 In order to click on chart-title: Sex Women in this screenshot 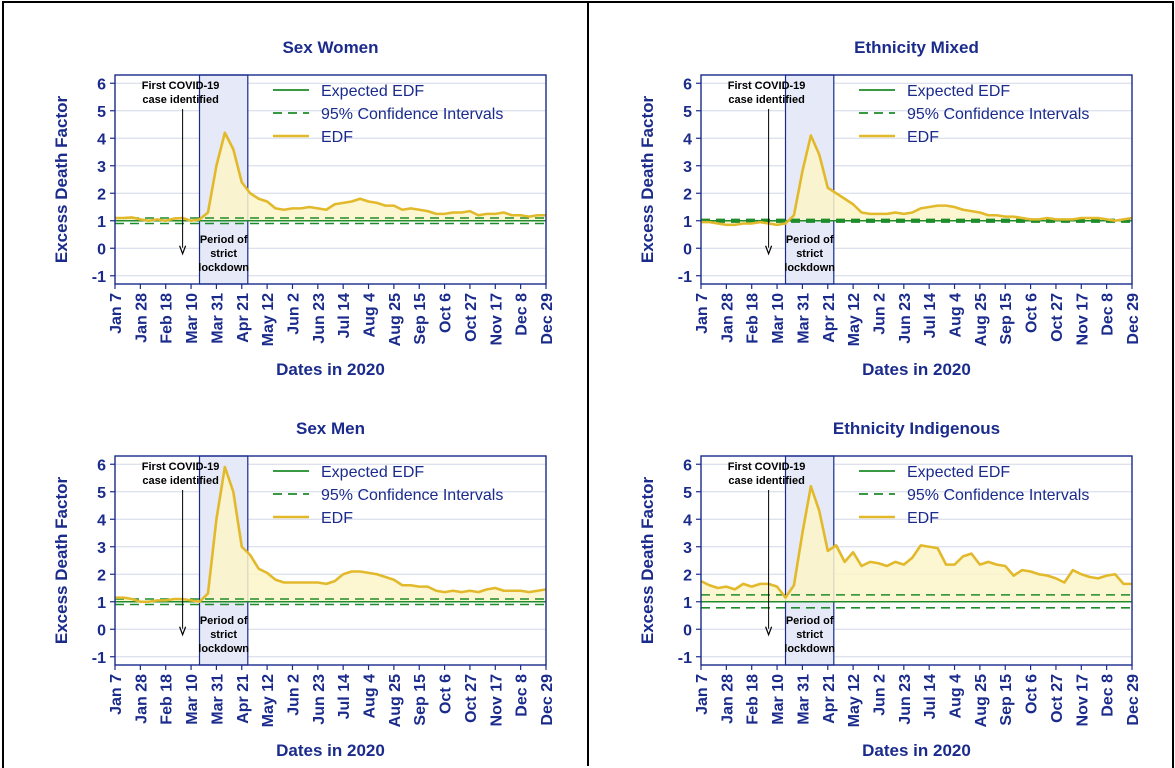, I will do `click(330, 47)`.